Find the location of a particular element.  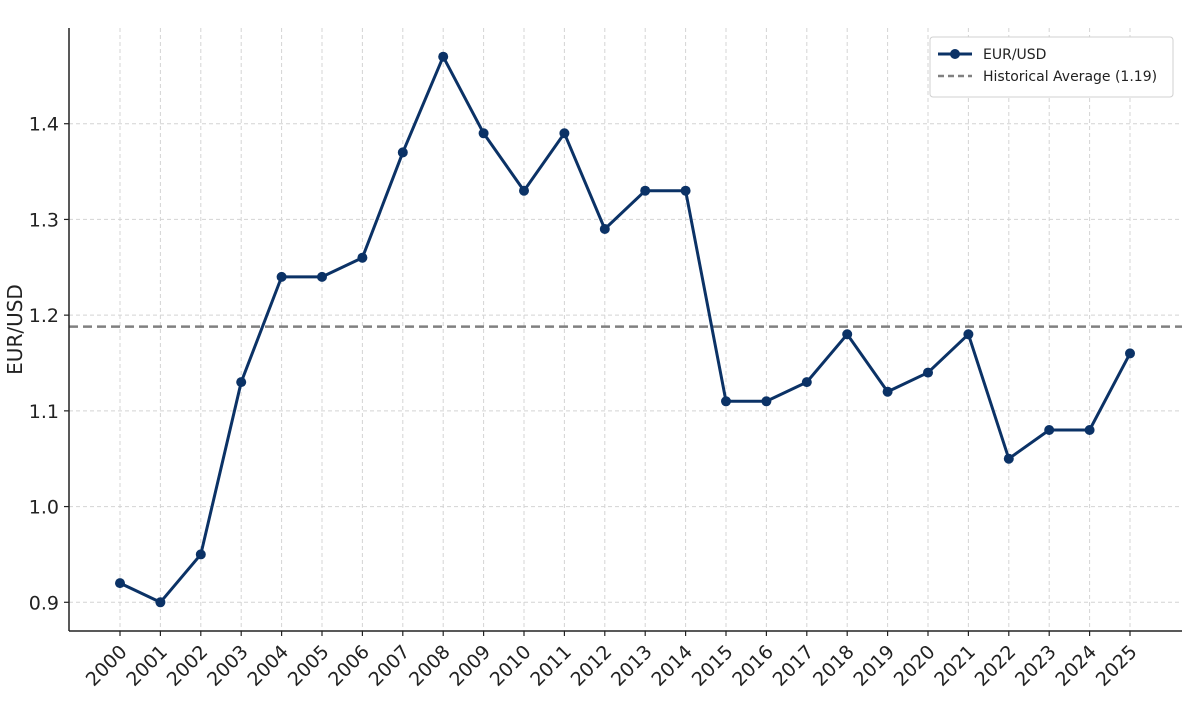

legend-average-label: Historical Average (1.19) is located at coordinates (1070, 77).